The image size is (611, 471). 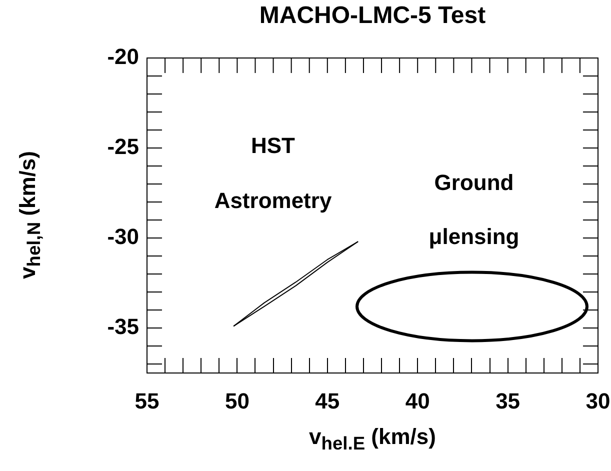 I want to click on y-tick-label: -35, so click(x=123, y=327).